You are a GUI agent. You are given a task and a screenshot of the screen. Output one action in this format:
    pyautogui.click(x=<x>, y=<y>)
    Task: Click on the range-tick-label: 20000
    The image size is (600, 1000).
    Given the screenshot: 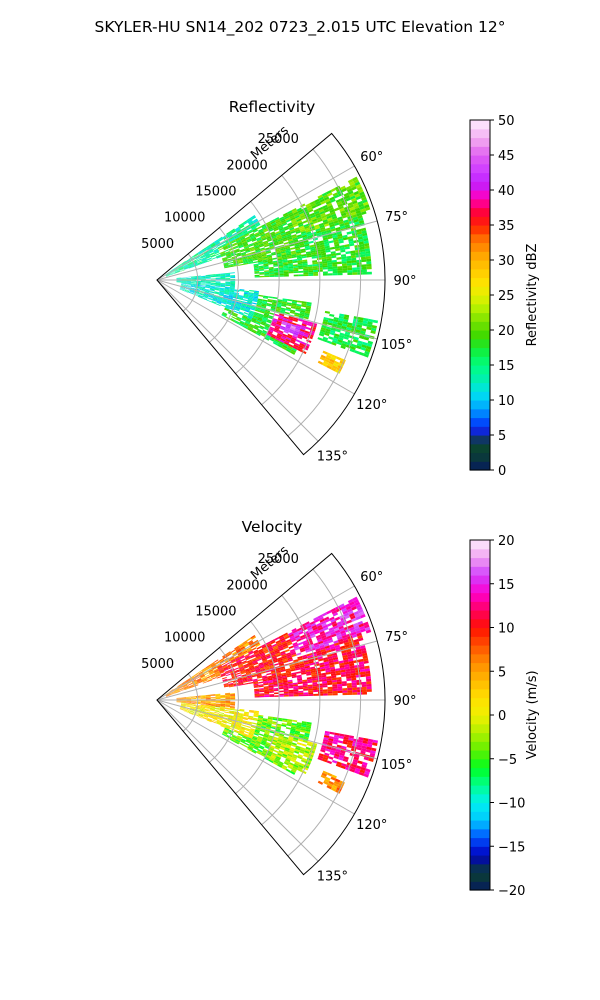 What is the action you would take?
    pyautogui.click(x=246, y=585)
    